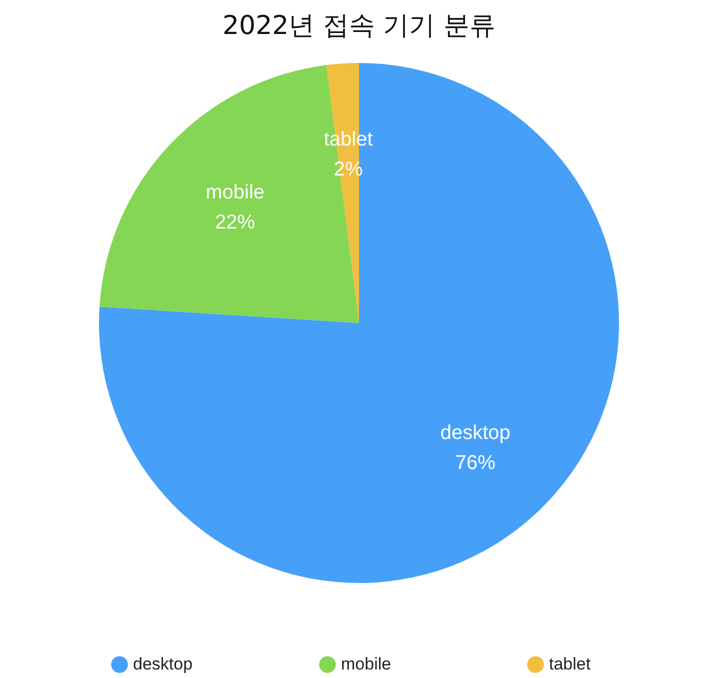 This screenshot has width=720, height=678. What do you see at coordinates (235, 223) in the screenshot?
I see `data-label: 22%` at bounding box center [235, 223].